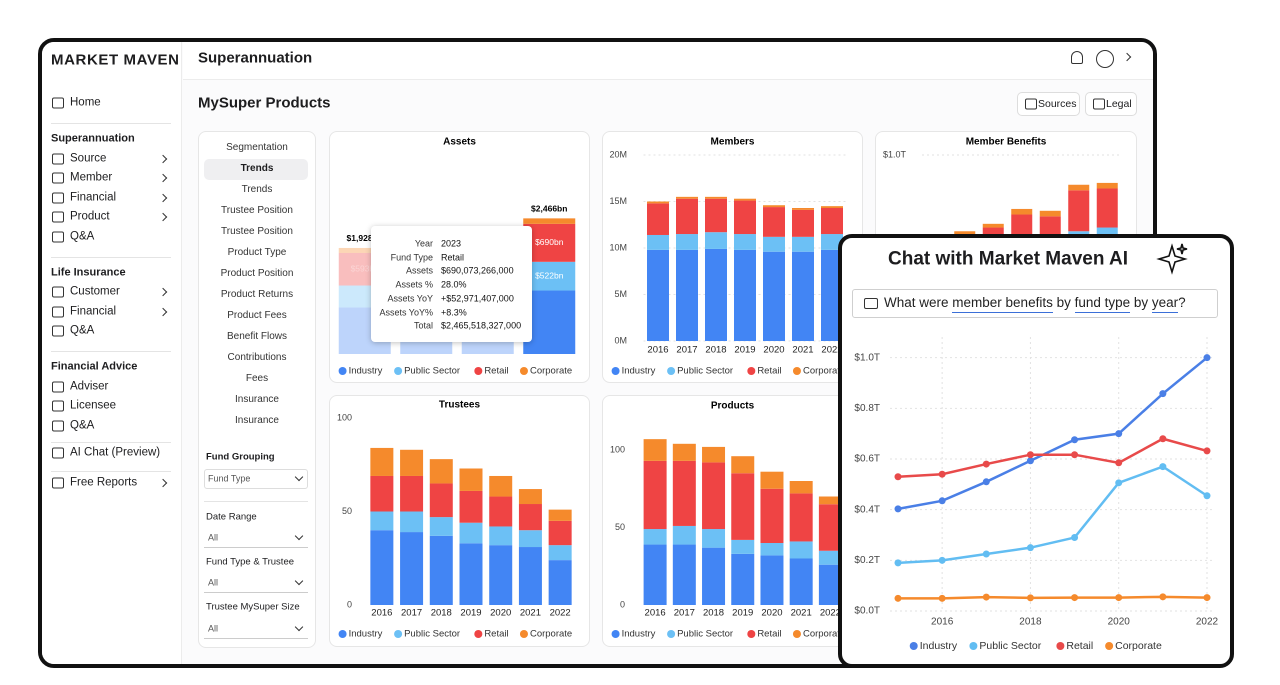  What do you see at coordinates (1077, 57) in the screenshot?
I see `bell-icon` at bounding box center [1077, 57].